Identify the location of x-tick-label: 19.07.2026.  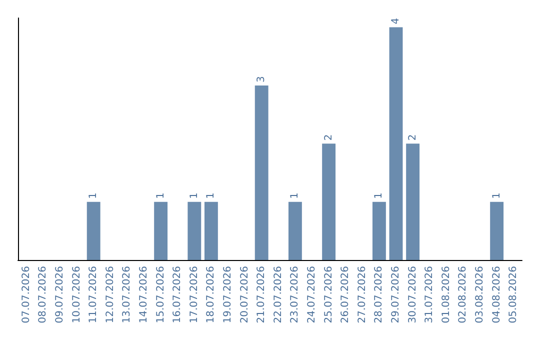
(228, 295).